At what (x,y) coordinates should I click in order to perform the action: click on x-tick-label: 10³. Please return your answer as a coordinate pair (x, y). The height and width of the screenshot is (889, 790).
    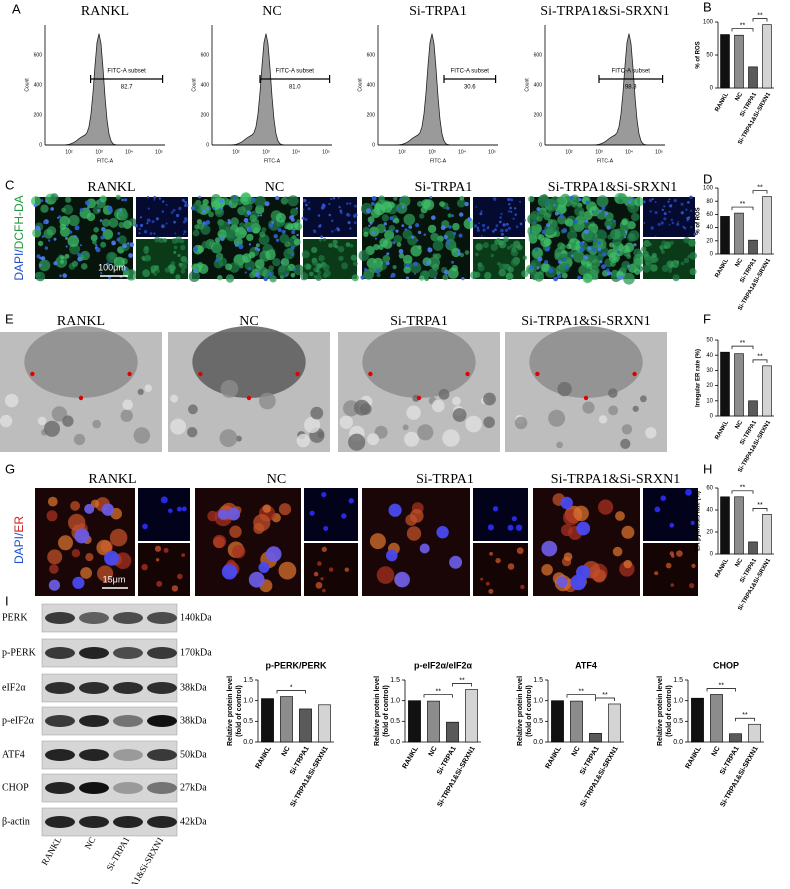
    Looking at the image, I should click on (432, 152).